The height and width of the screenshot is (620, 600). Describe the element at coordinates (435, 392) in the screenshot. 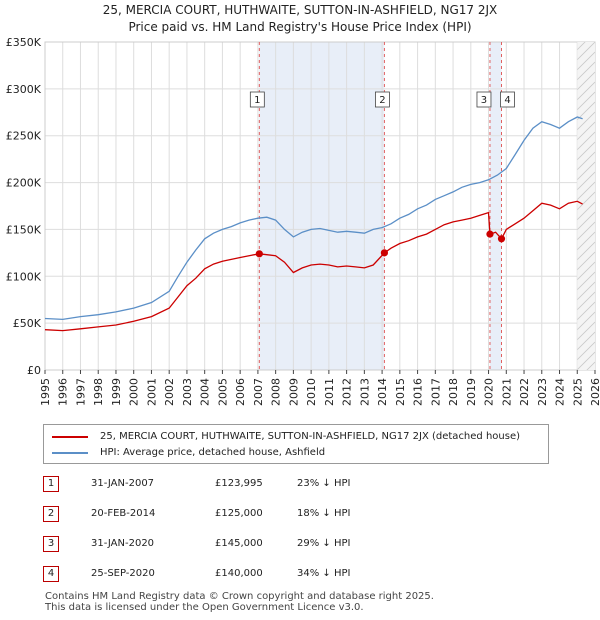

I see `x-tick-label: 2017` at that location.